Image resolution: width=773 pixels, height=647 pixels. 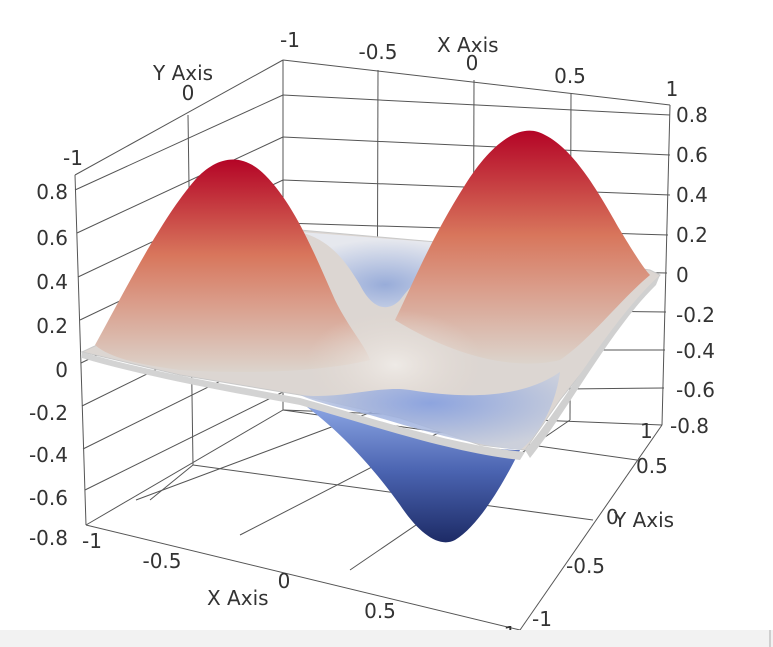 I want to click on x-axis-title-bottom: X Axis, so click(x=238, y=598).